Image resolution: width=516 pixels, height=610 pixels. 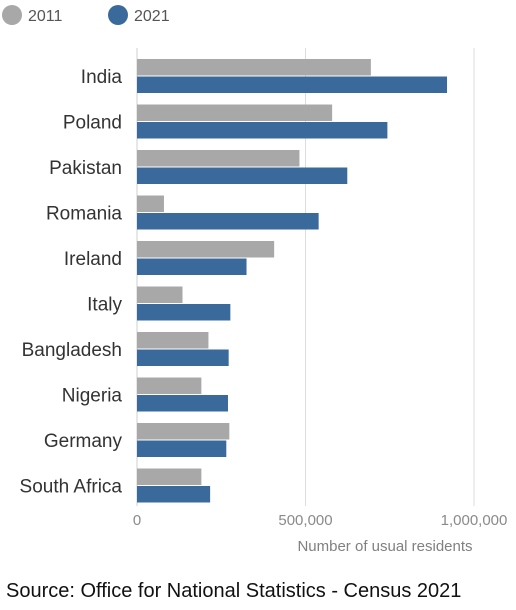 I want to click on bar-2011-germany, so click(x=183, y=431).